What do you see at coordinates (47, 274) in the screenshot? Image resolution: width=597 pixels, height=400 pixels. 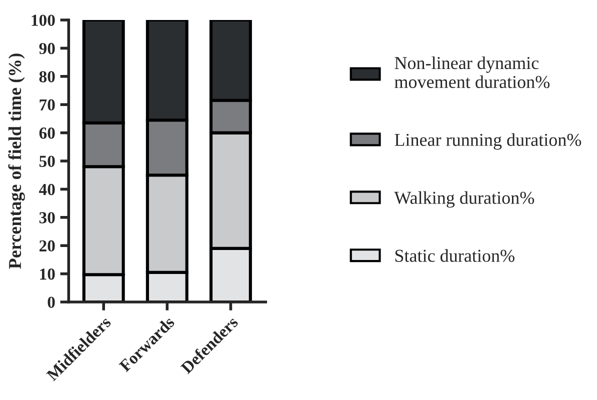 I see `y-tick-label: 10` at bounding box center [47, 274].